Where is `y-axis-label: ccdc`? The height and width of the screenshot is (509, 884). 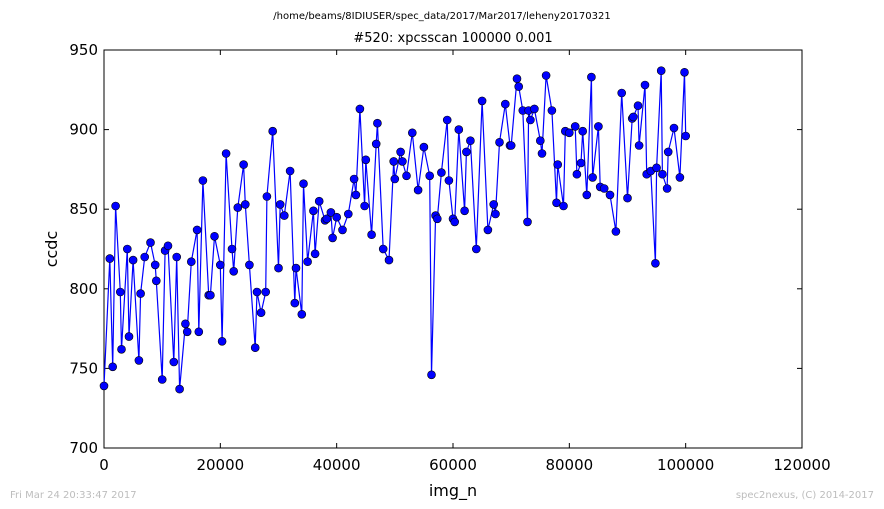 y-axis-label: ccdc is located at coordinates (51, 249).